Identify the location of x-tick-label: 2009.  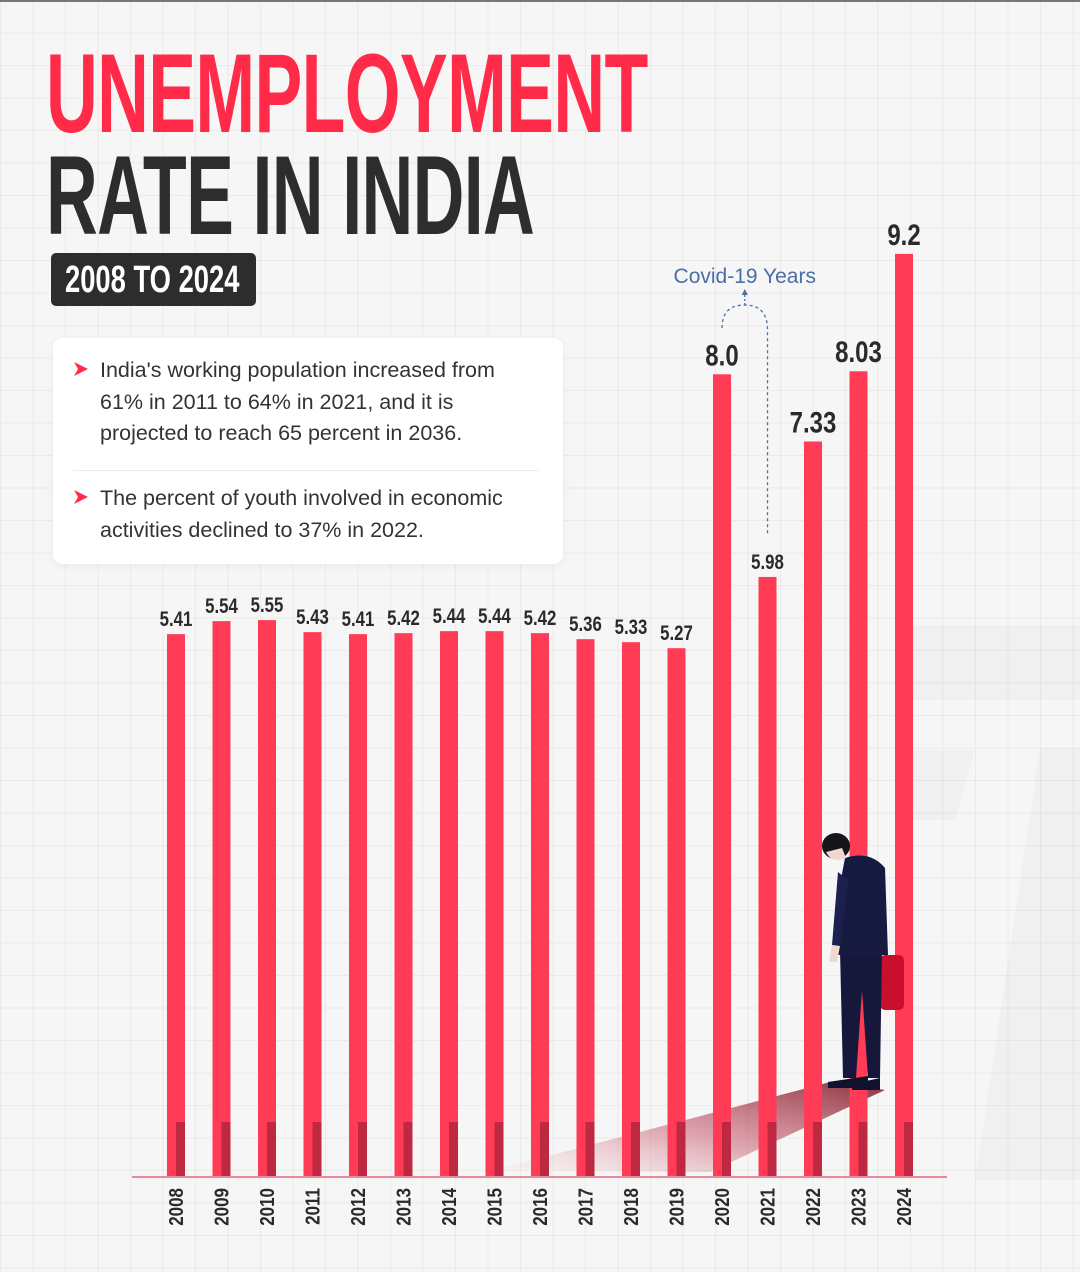
(221, 1207).